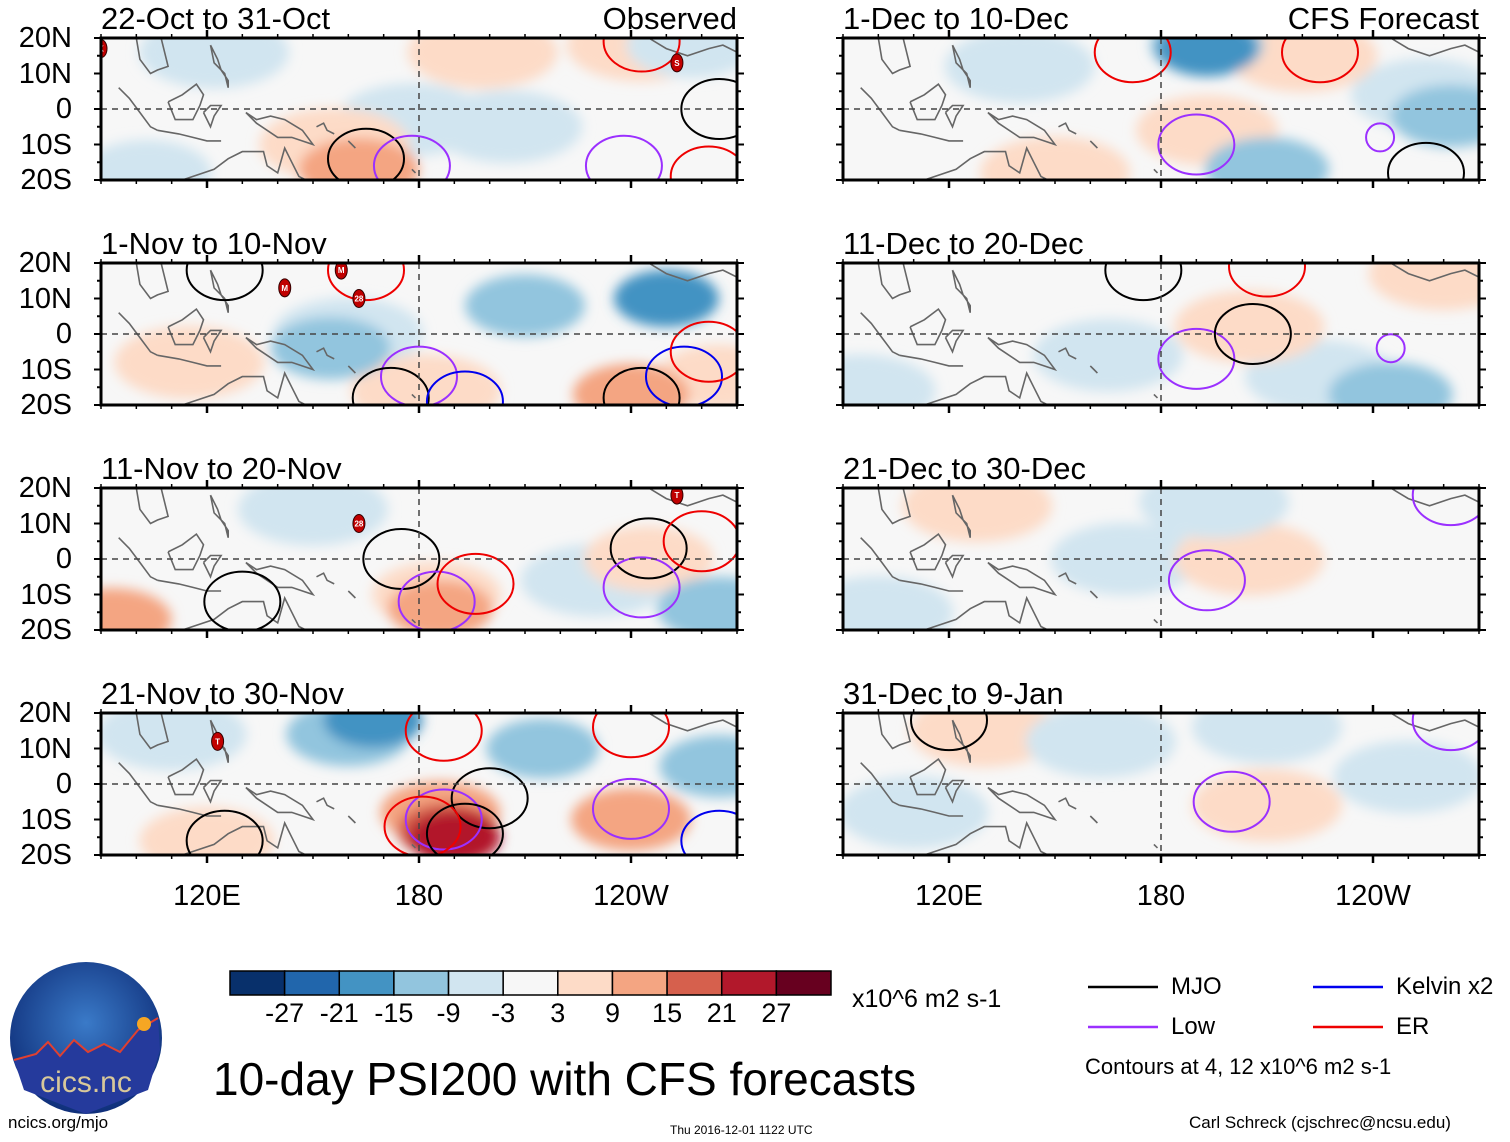 The width and height of the screenshot is (1510, 1142). I want to click on legend-label: MJO, so click(1196, 986).